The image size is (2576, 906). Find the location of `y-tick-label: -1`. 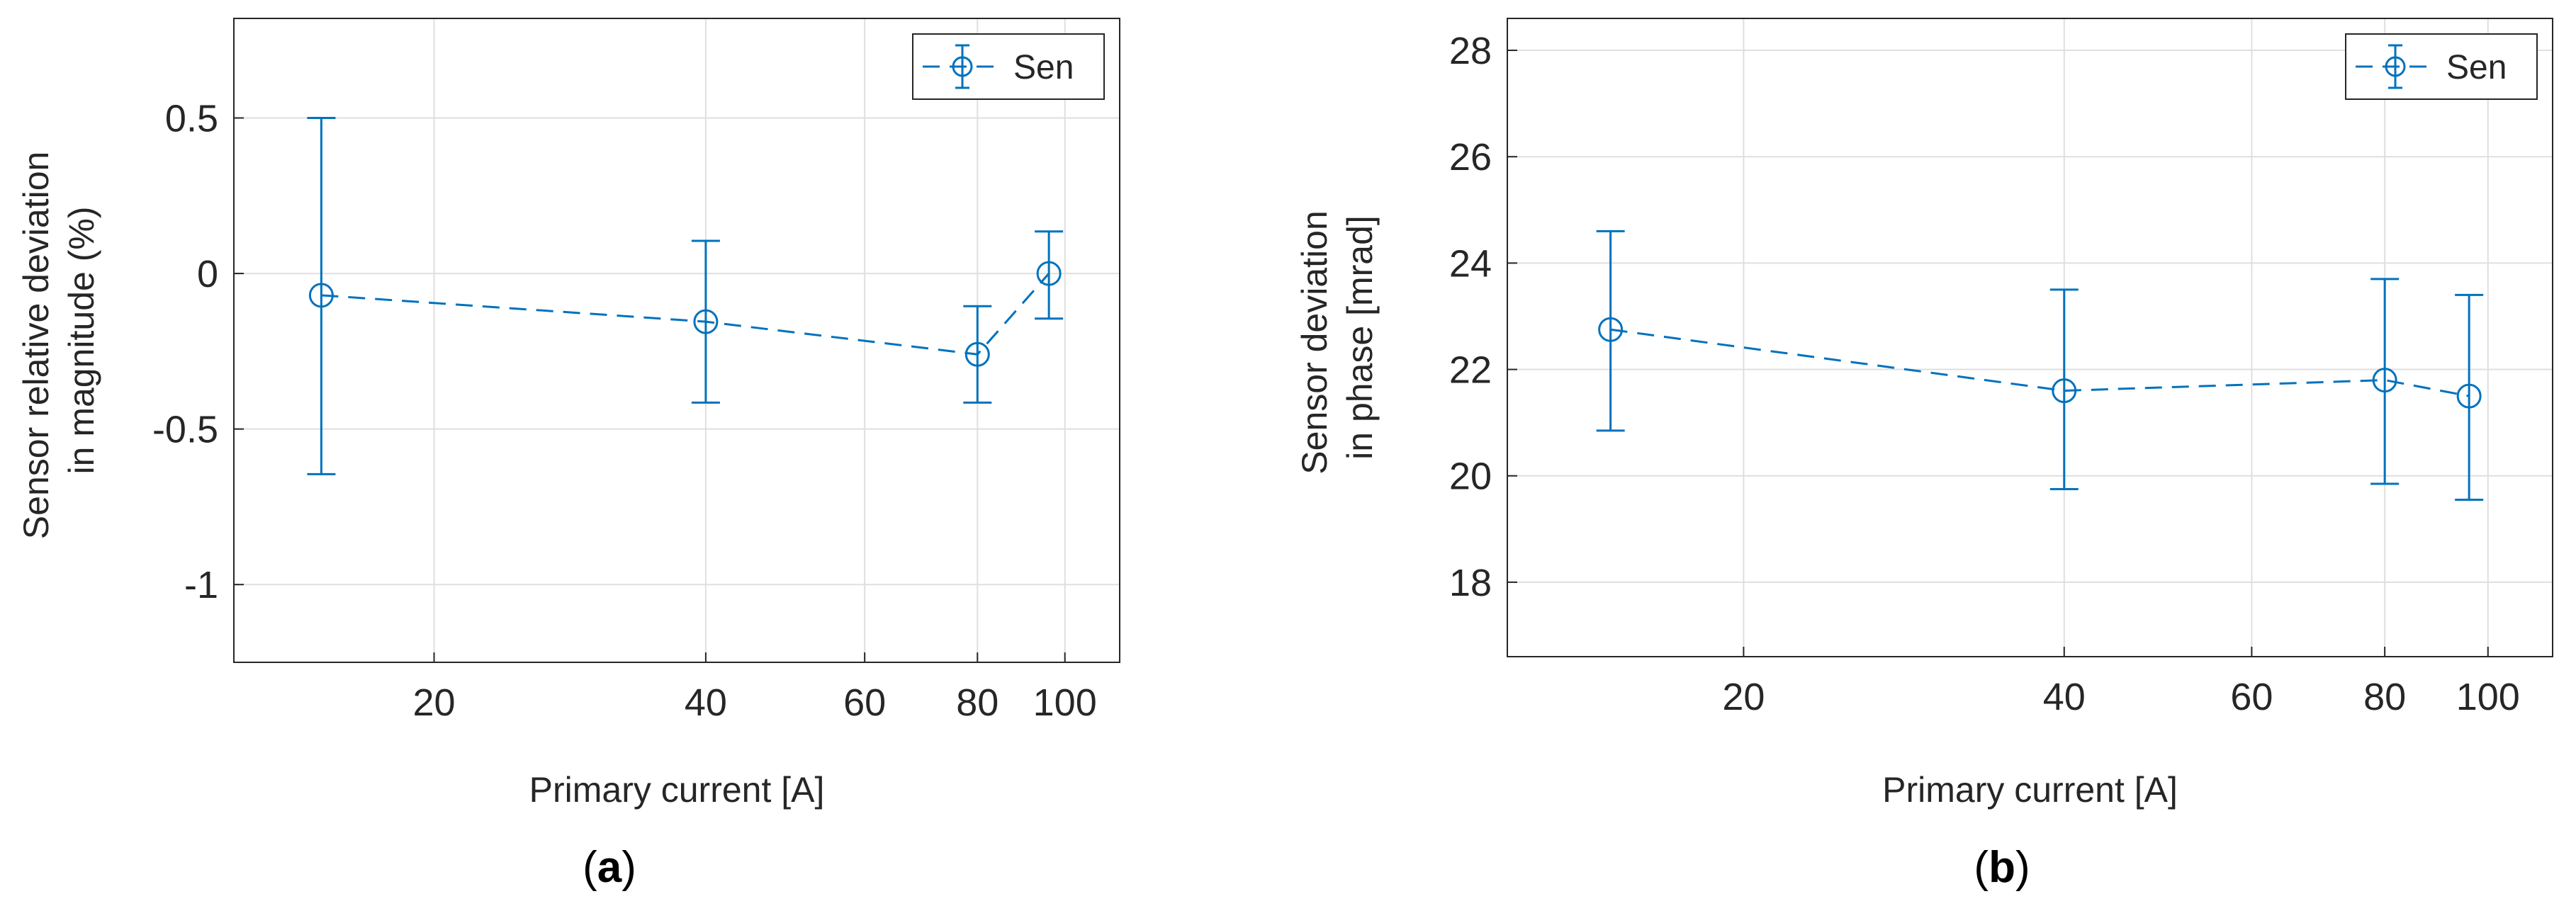

y-tick-label: -1 is located at coordinates (201, 585).